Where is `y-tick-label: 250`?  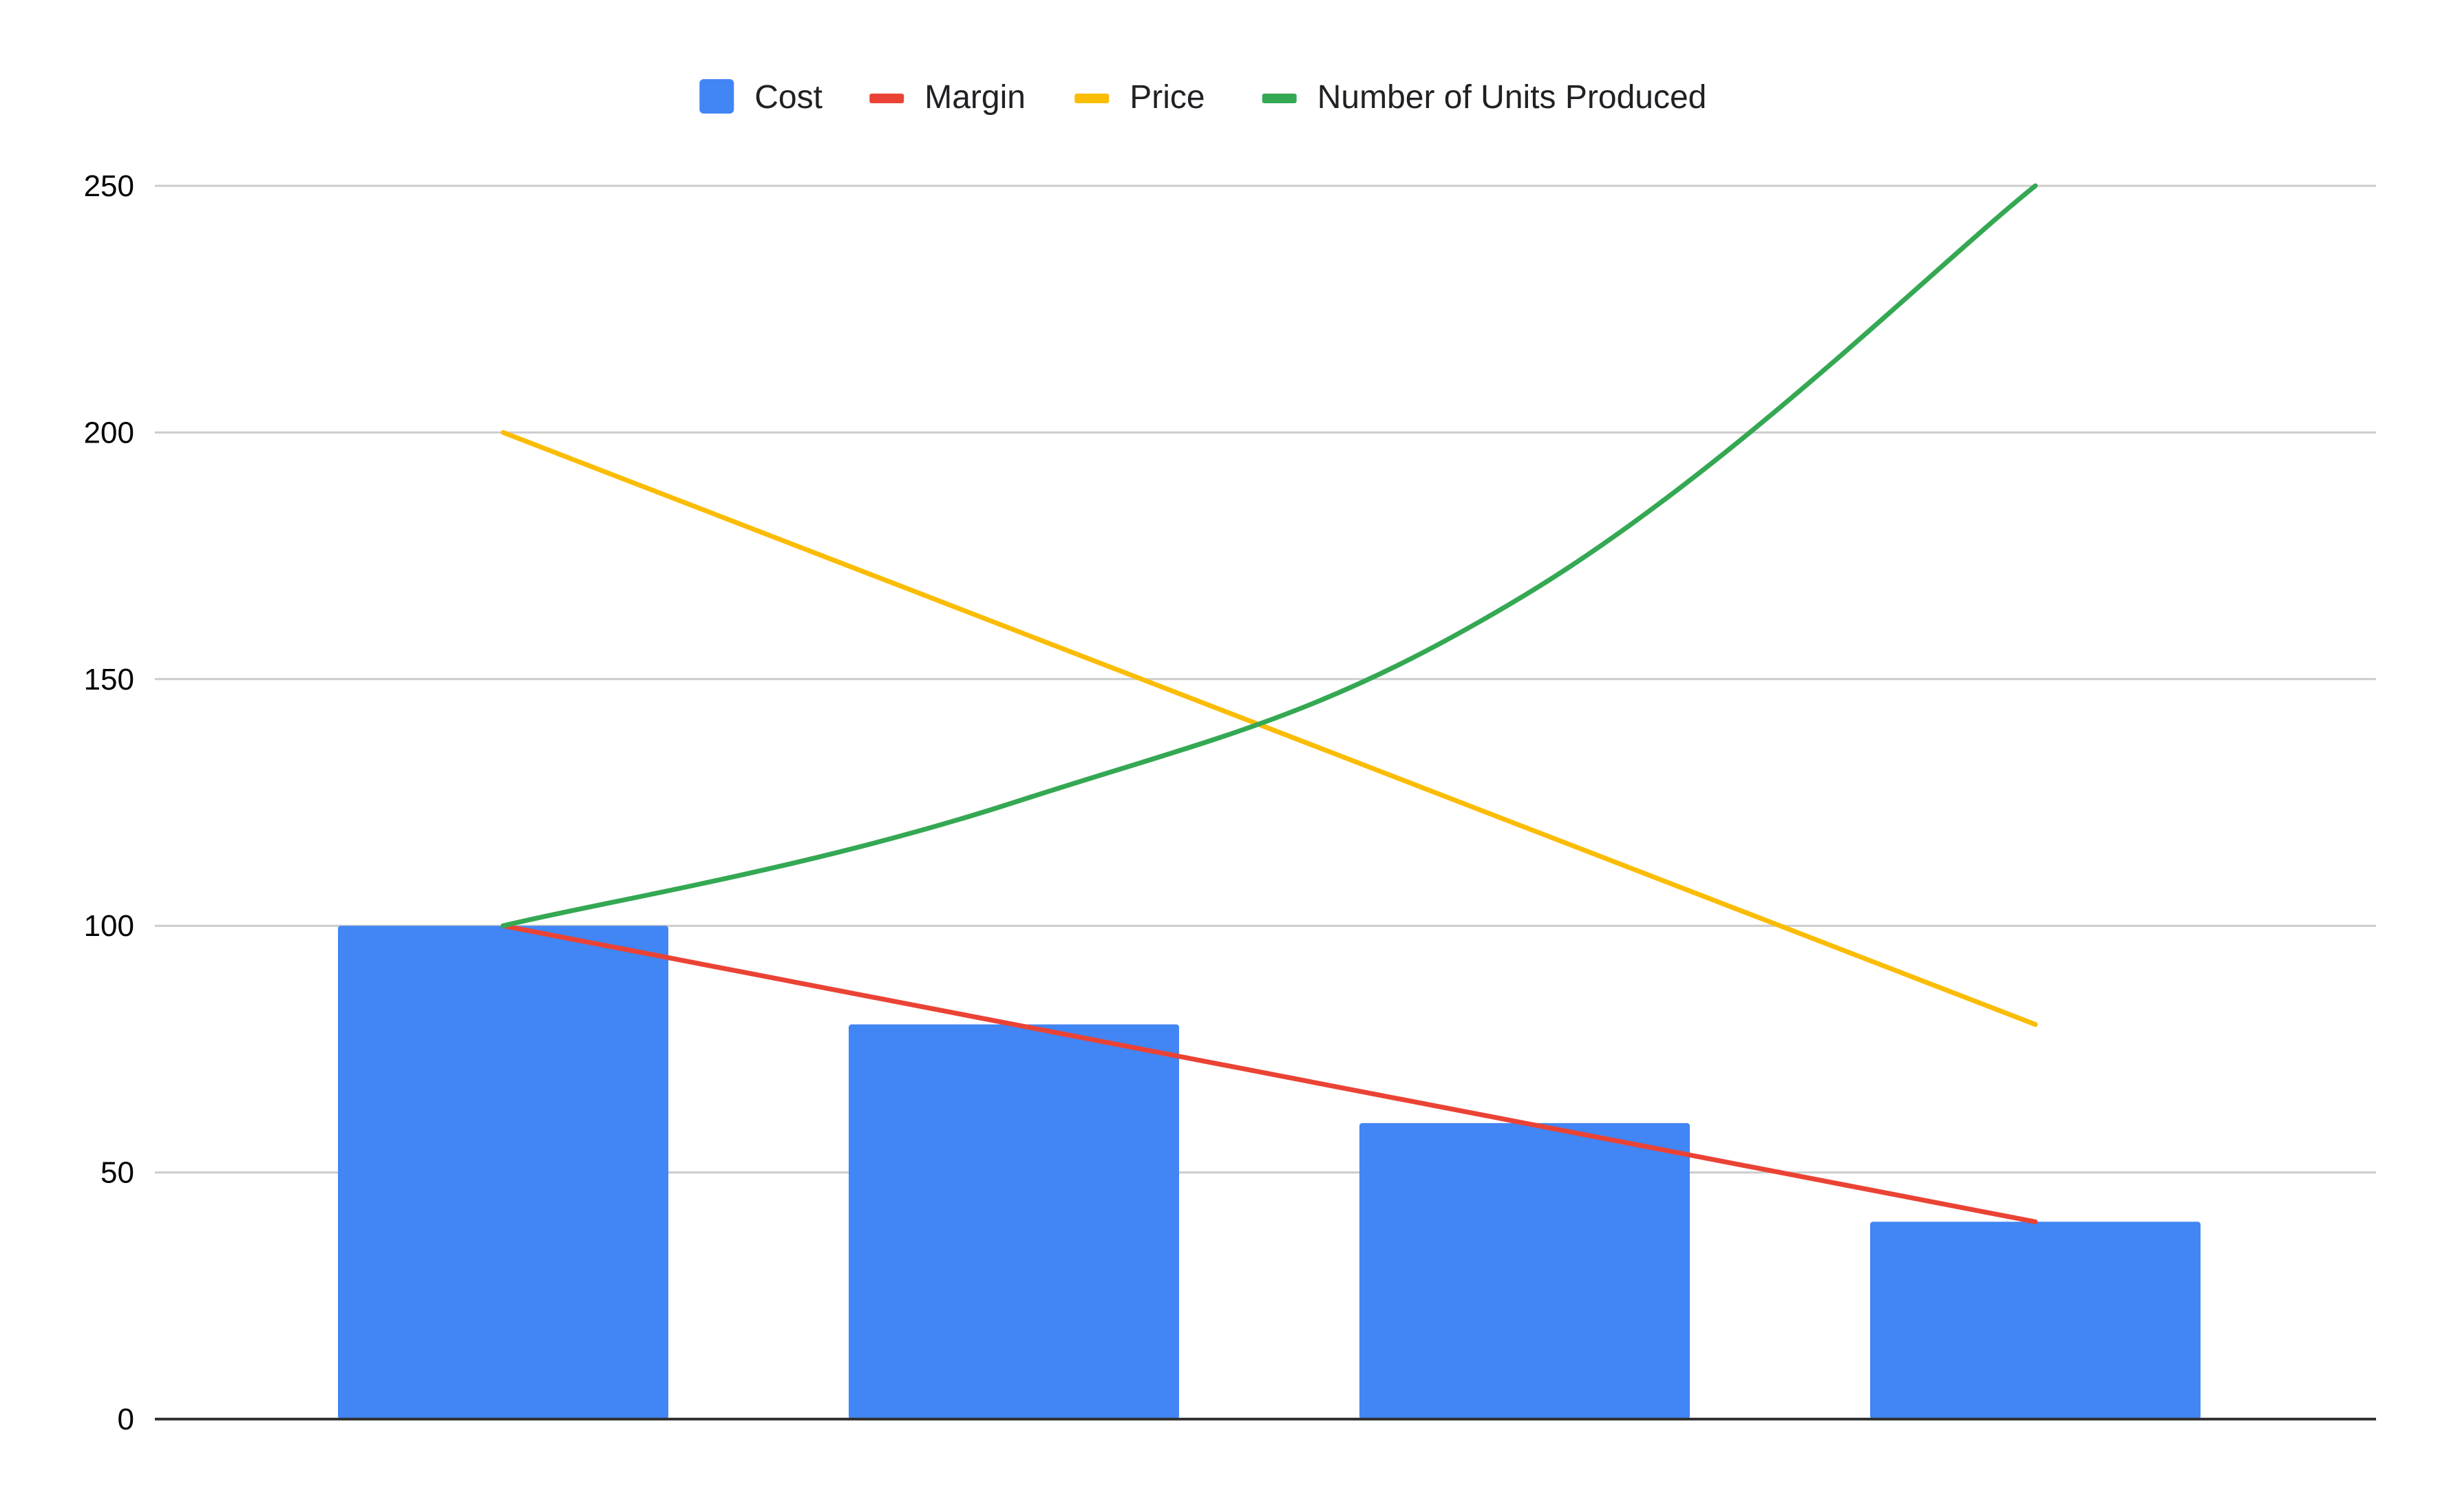
y-tick-label: 250 is located at coordinates (109, 186).